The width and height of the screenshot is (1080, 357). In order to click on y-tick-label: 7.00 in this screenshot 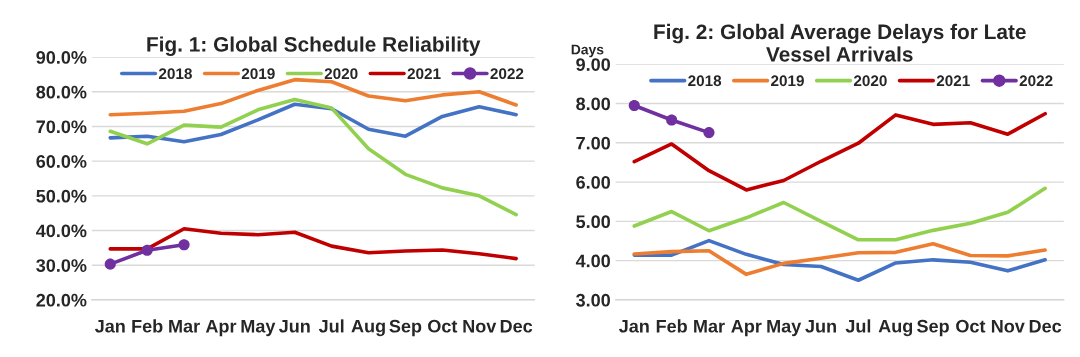, I will do `click(593, 143)`.